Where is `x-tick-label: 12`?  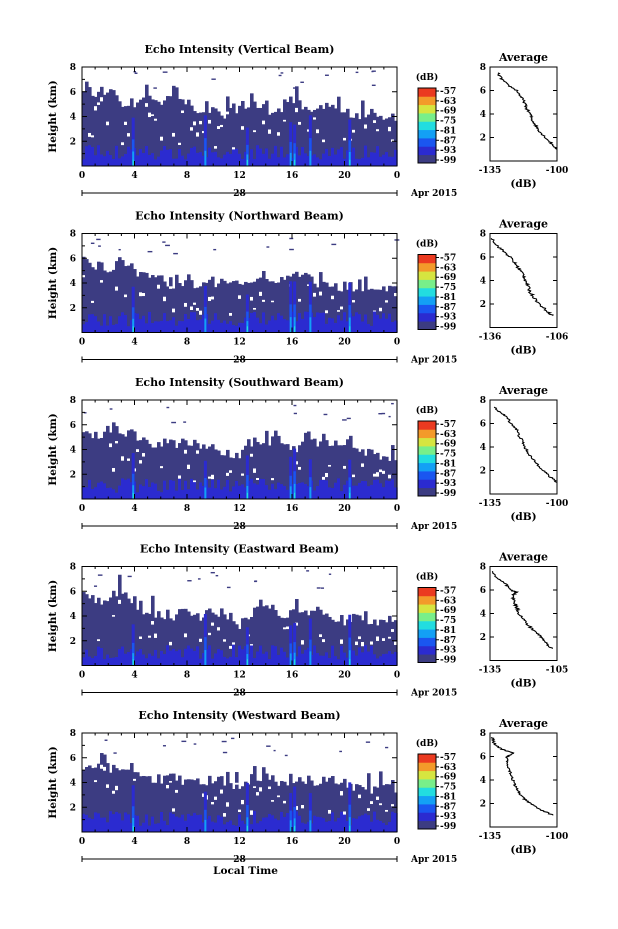
x-tick-label: 12 is located at coordinates (239, 509).